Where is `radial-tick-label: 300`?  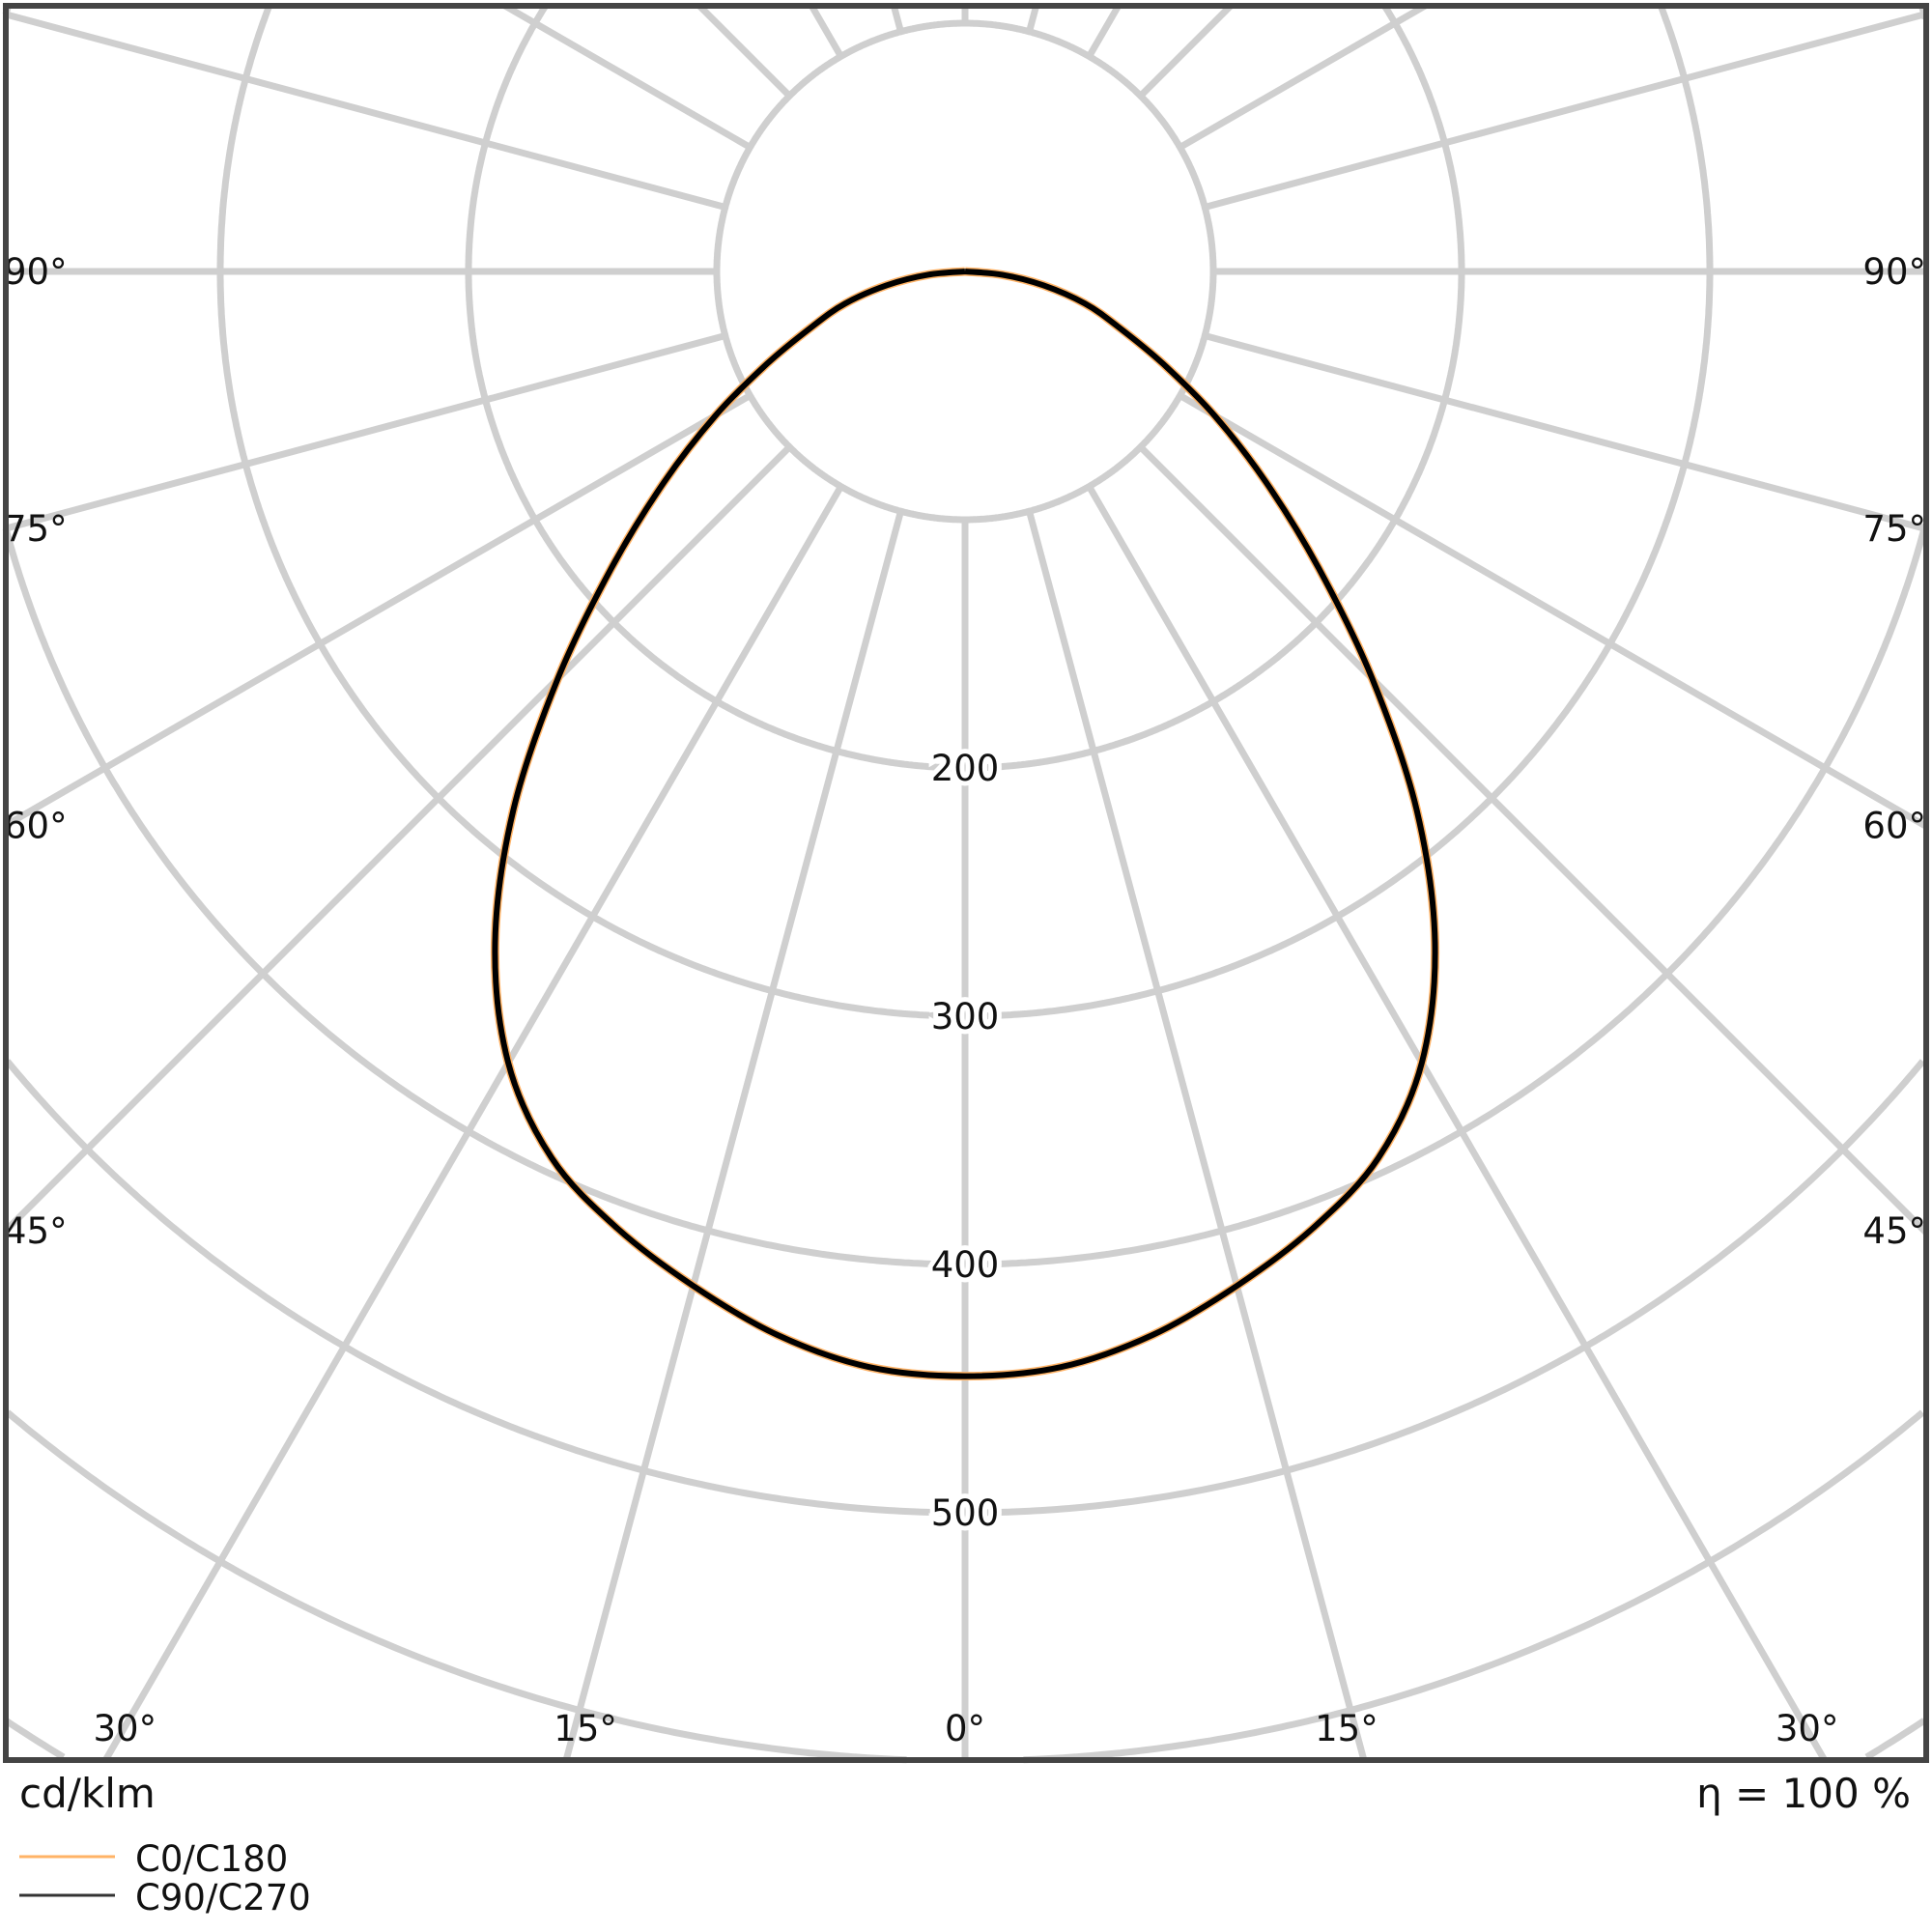
radial-tick-label: 300 is located at coordinates (965, 1016).